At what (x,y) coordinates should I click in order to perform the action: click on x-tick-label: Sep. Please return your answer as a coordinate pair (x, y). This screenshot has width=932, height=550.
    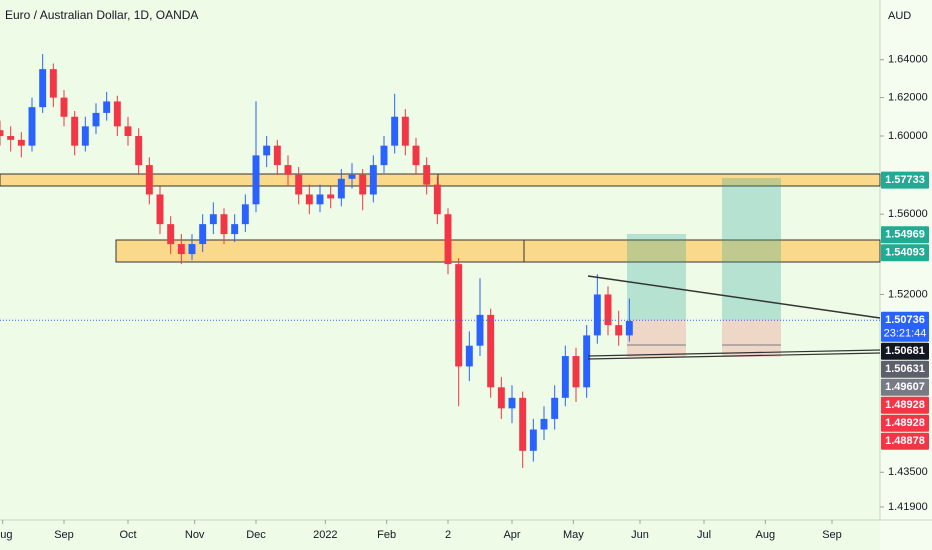
    Looking at the image, I should click on (64, 535).